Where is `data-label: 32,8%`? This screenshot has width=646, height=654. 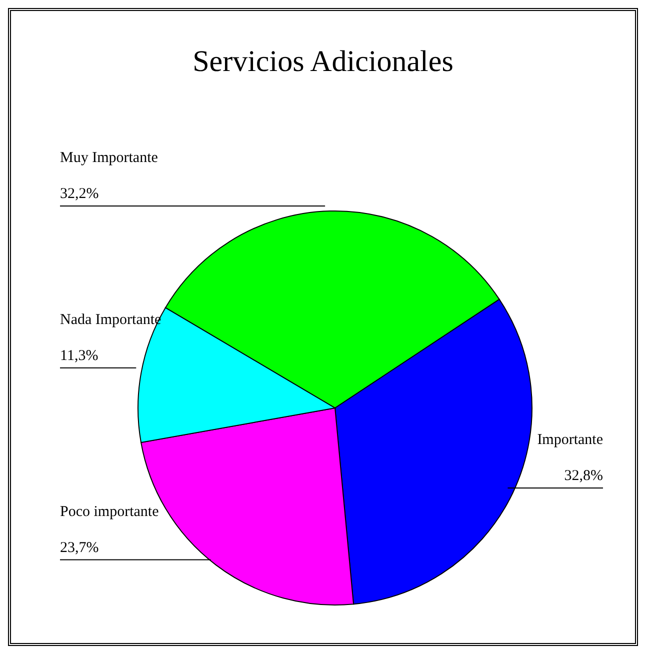
data-label: 32,8% is located at coordinates (583, 476).